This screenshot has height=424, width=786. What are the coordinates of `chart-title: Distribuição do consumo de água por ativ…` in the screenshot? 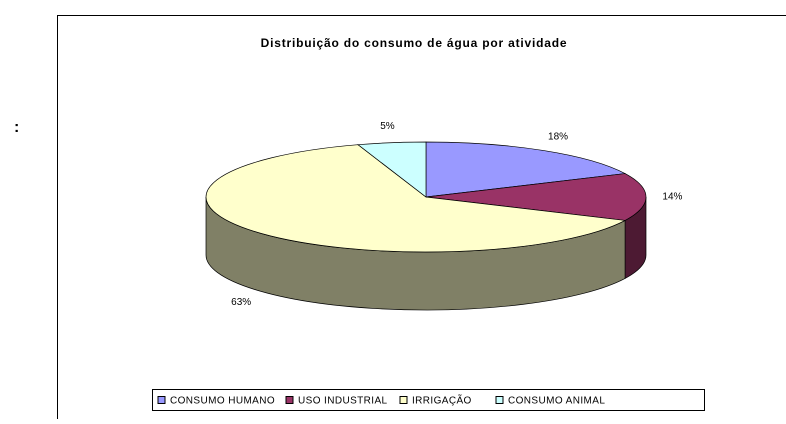 It's located at (414, 43).